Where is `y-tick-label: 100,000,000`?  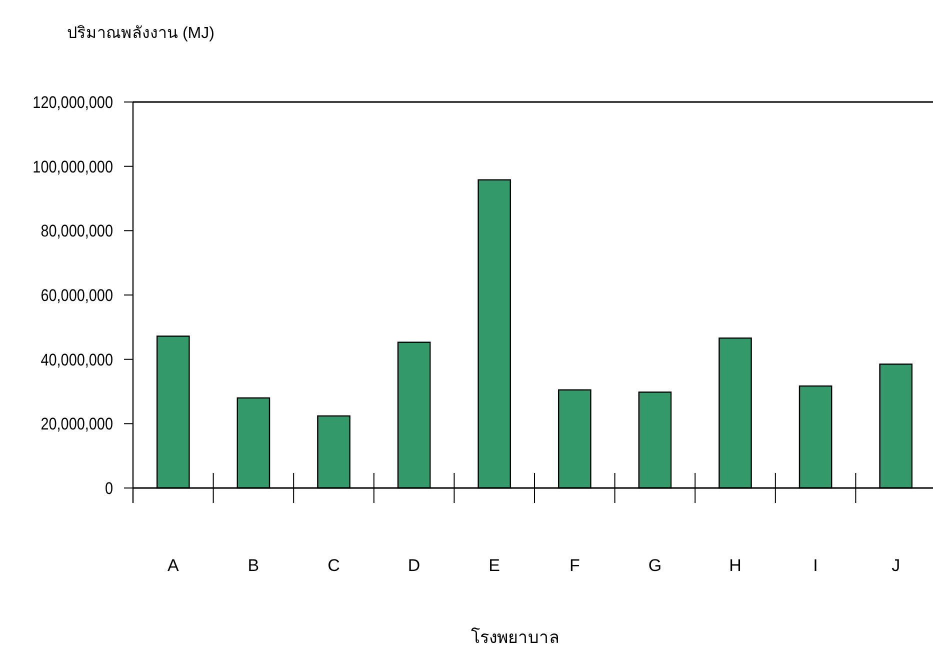 y-tick-label: 100,000,000 is located at coordinates (73, 167).